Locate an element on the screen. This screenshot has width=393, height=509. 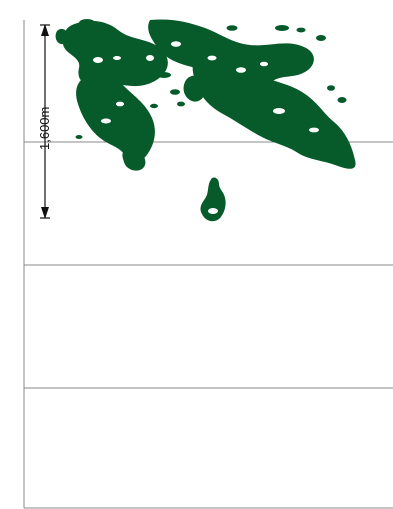
forest-patch-left-tail is located at coordinates (134, 159).